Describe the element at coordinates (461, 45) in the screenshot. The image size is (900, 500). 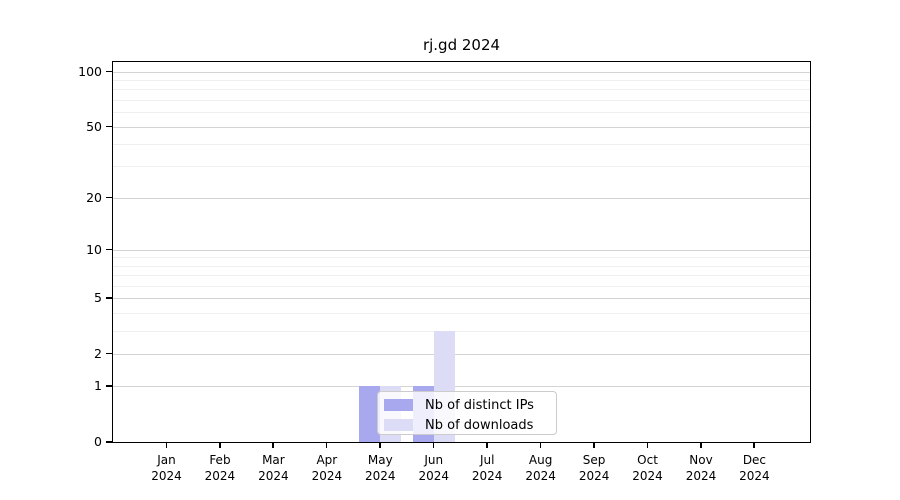
I see `chart-title: rj.gd 2024` at that location.